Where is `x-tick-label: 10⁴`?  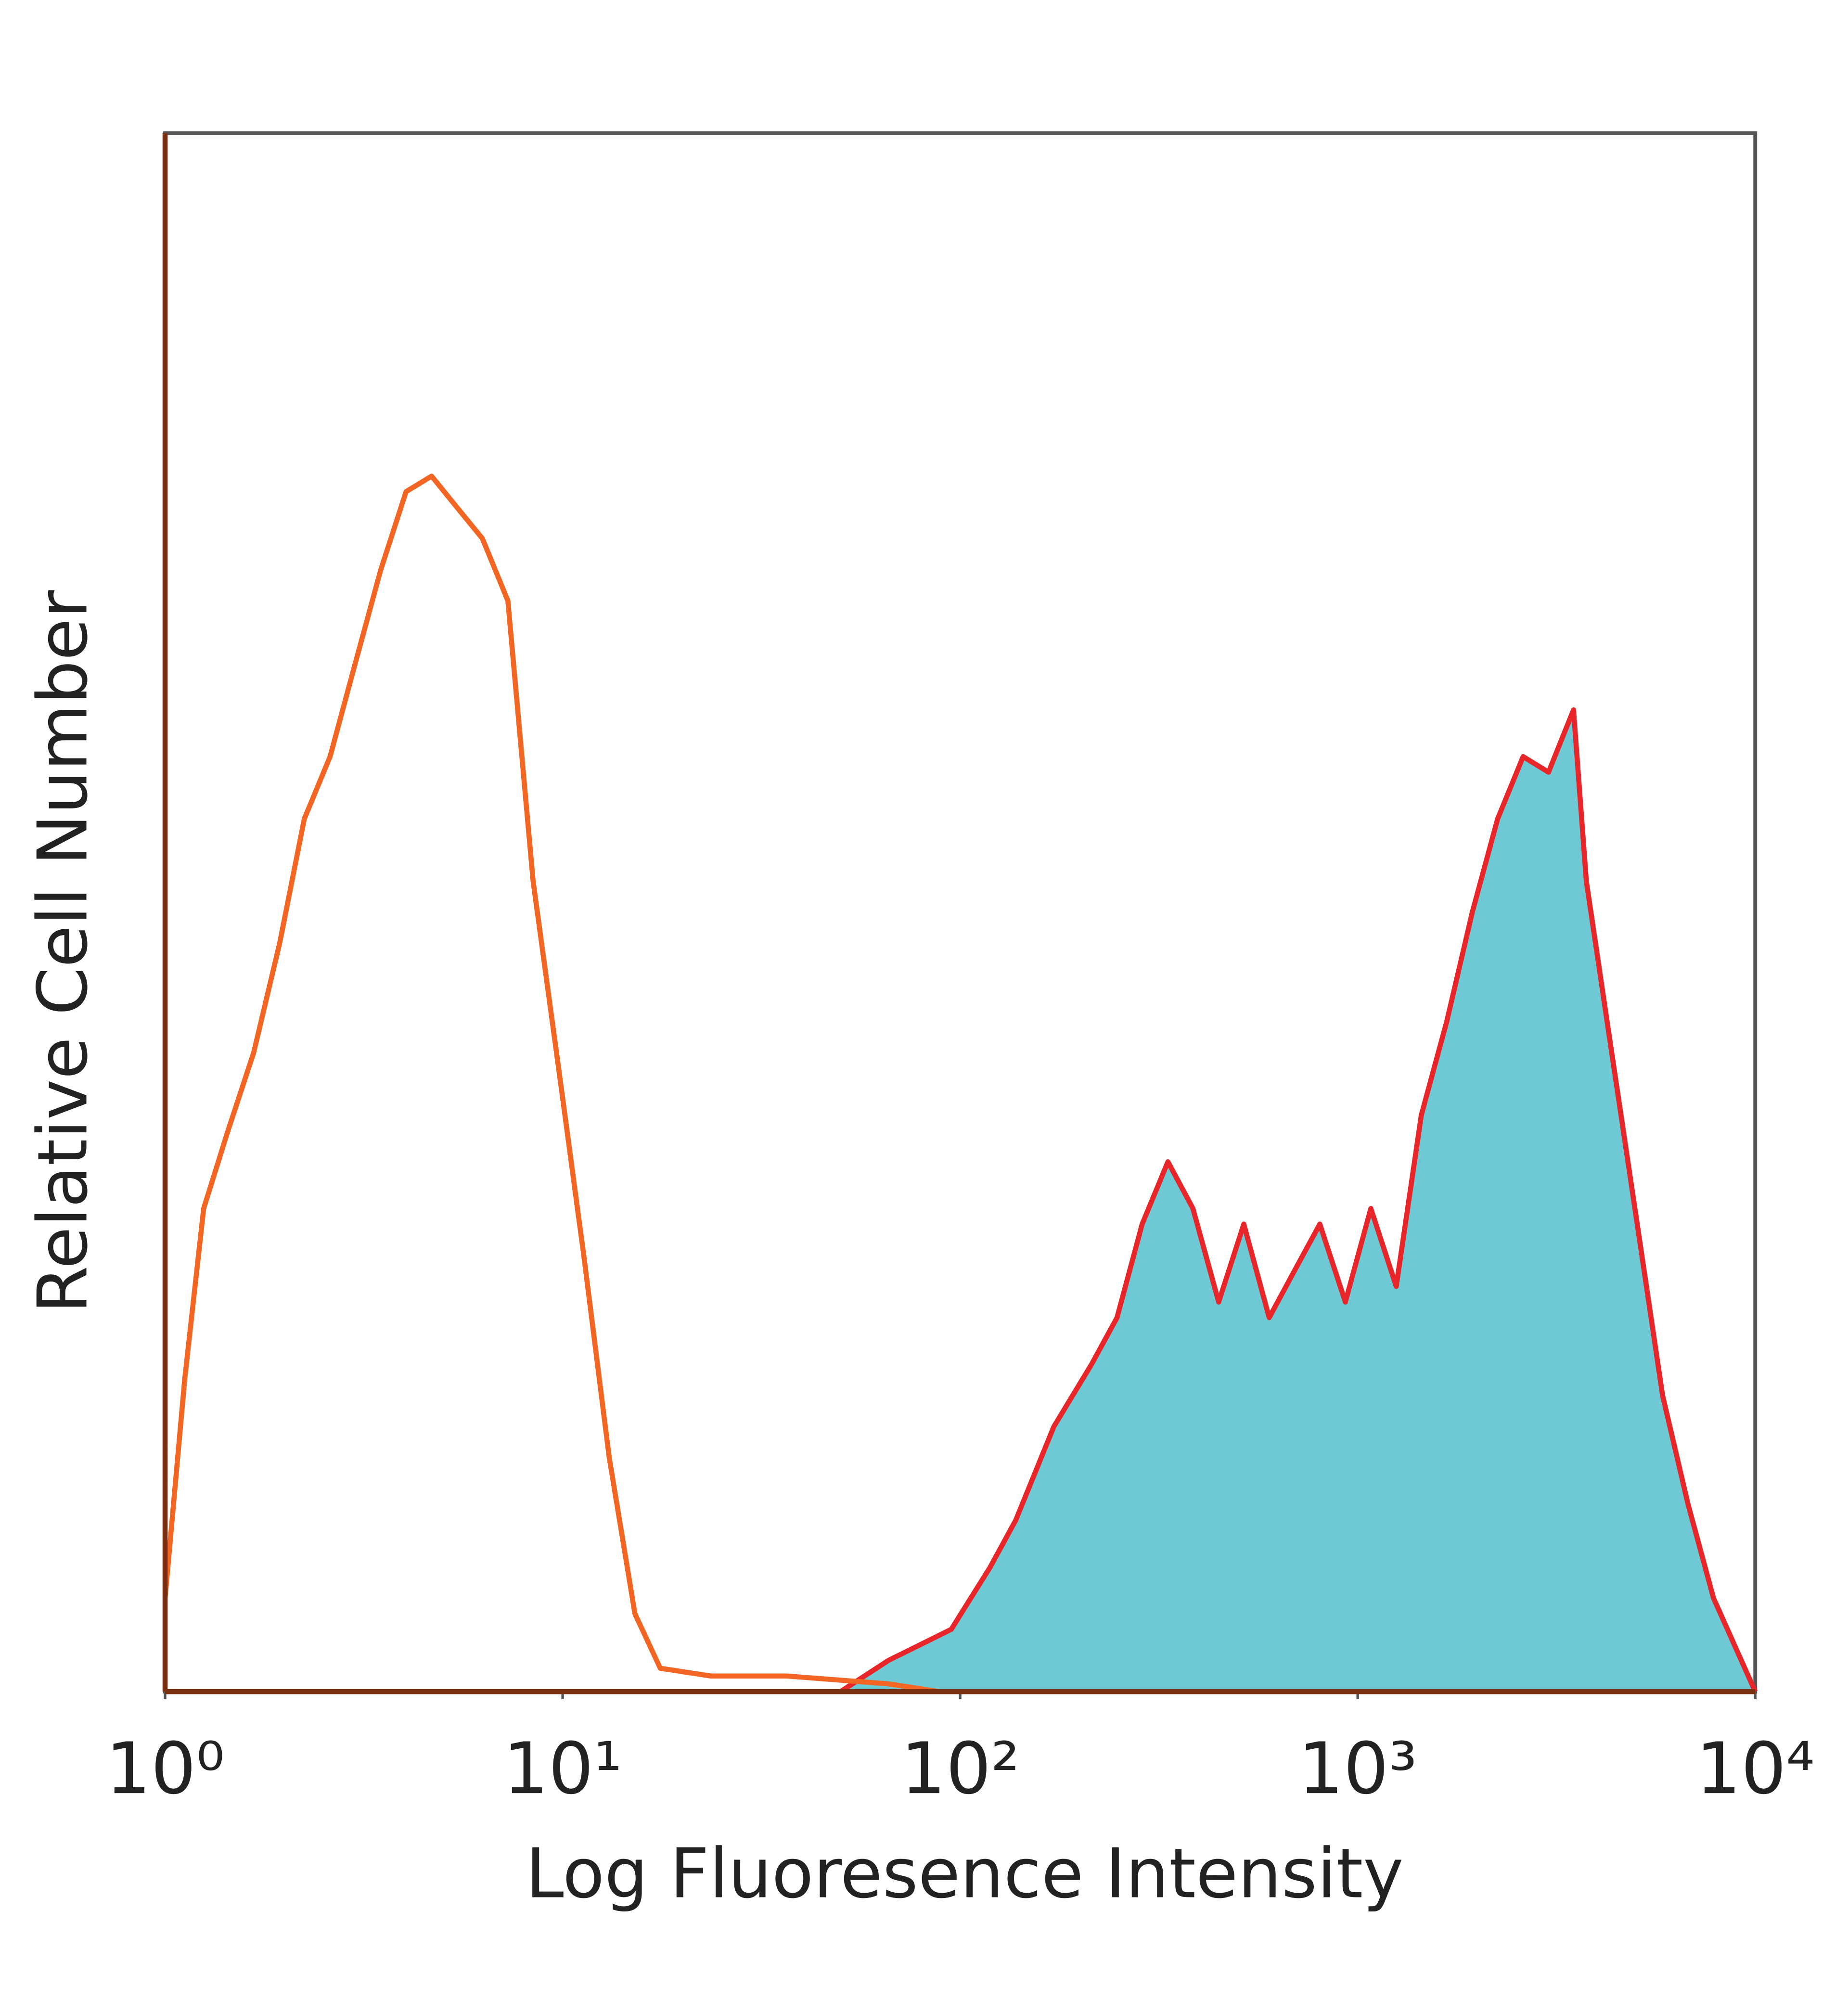
x-tick-label: 10⁴ is located at coordinates (1755, 1768).